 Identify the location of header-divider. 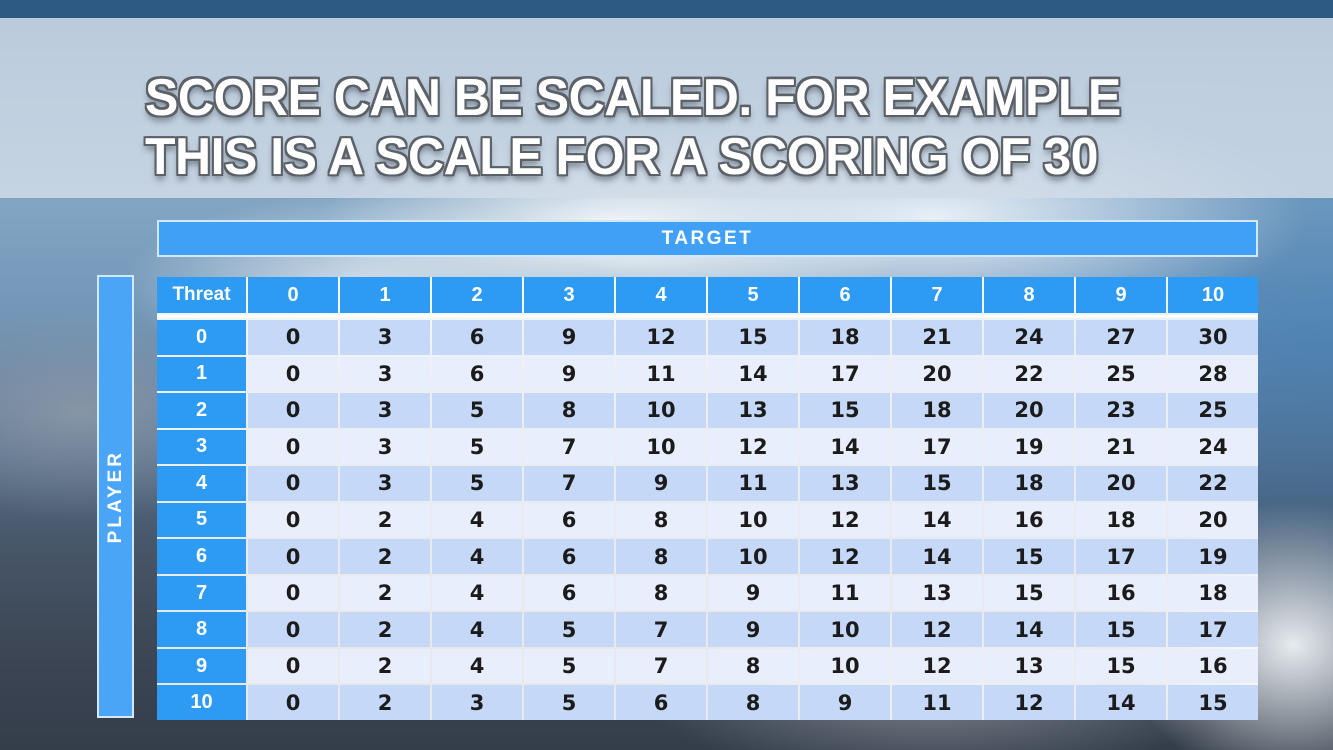
(707, 316).